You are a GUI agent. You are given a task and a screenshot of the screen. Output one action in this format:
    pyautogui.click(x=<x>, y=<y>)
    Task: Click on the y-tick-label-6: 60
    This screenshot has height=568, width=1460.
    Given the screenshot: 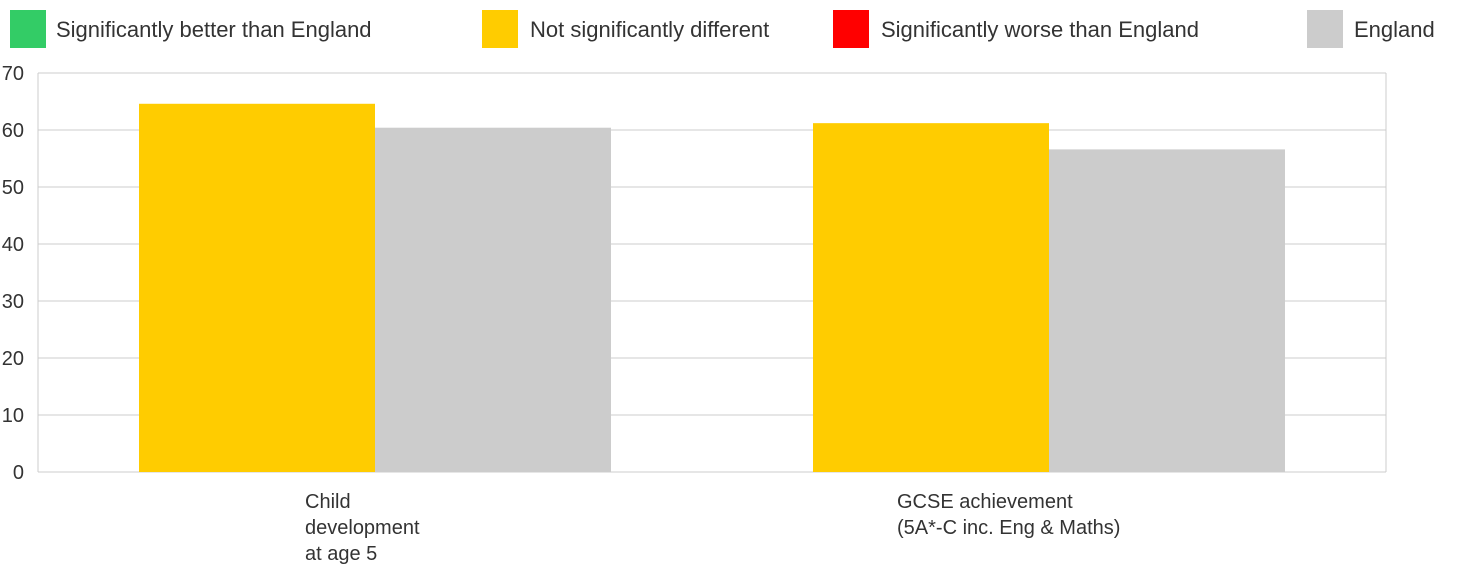 What is the action you would take?
    pyautogui.click(x=13, y=131)
    